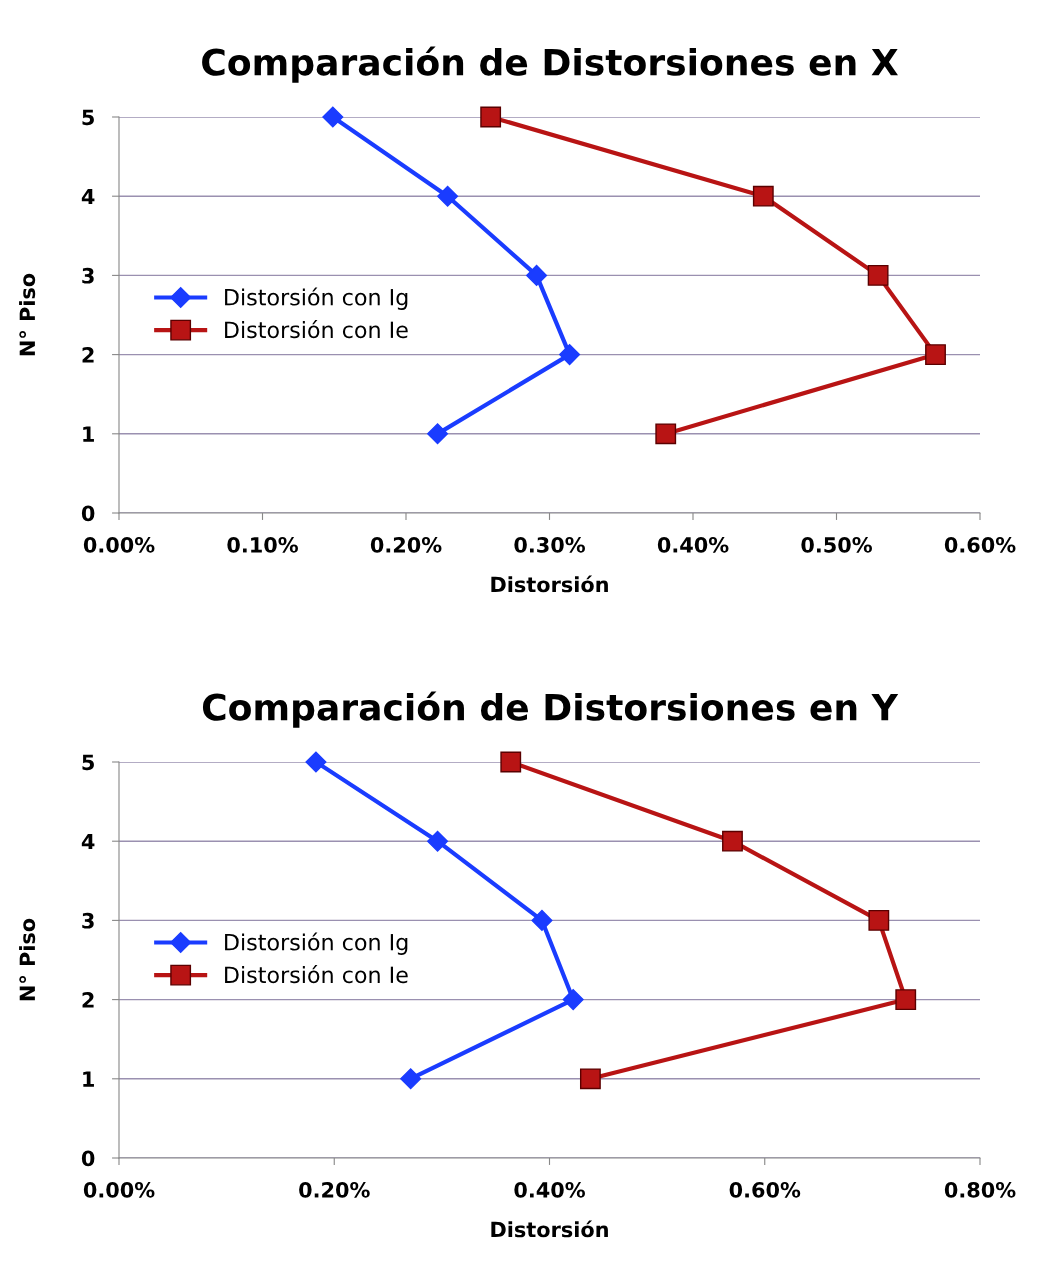 This screenshot has height=1275, width=1058. I want to click on x-tick-label: 0.10%, so click(262, 544).